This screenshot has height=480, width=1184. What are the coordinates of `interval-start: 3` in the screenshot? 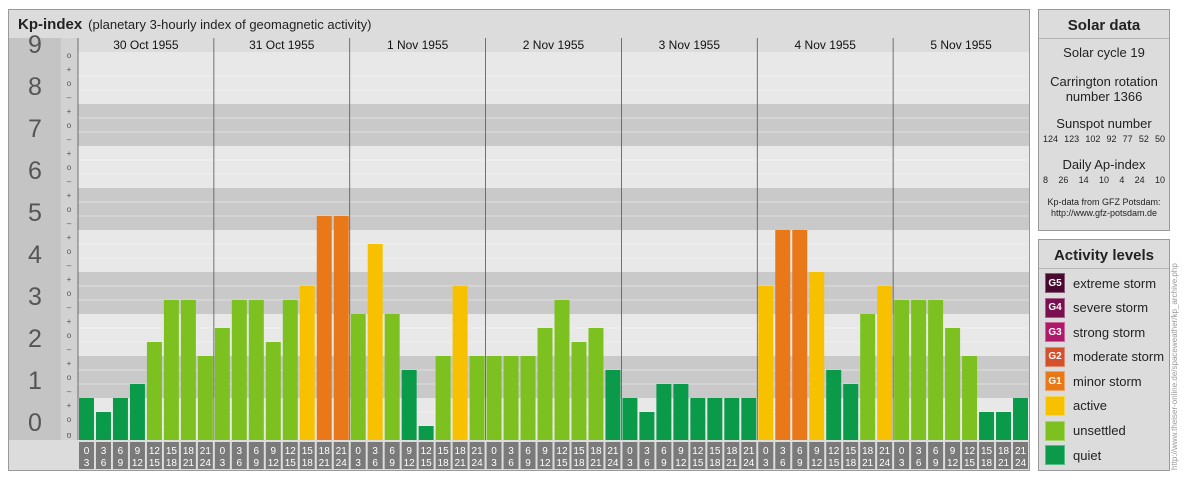 It's located at (919, 451).